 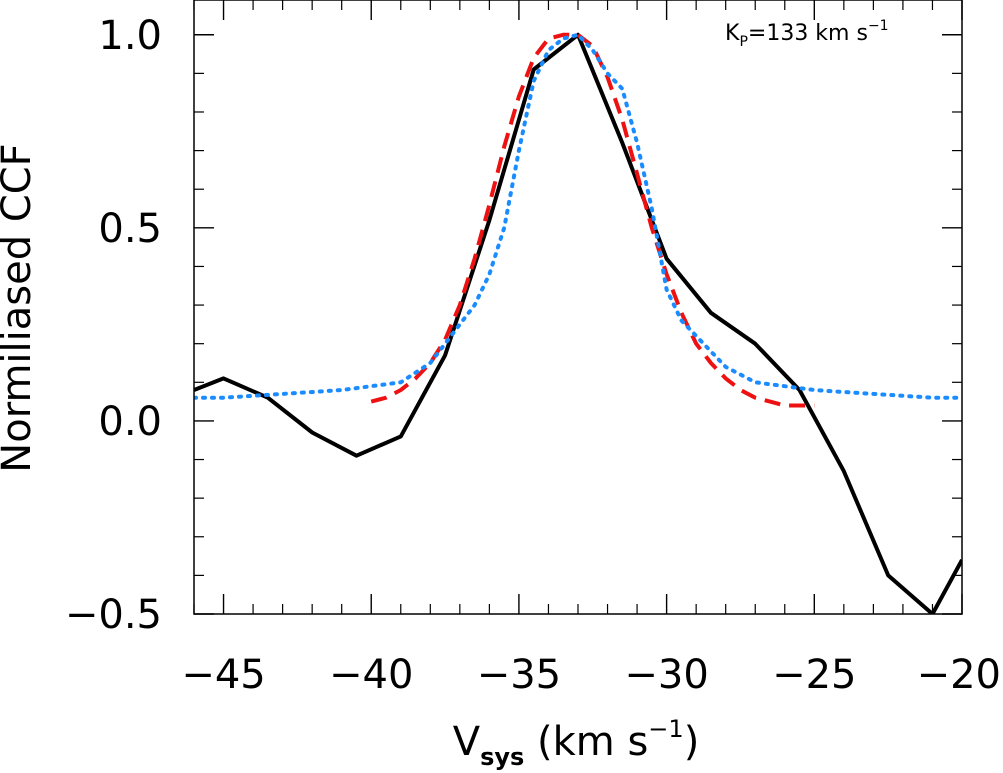 What do you see at coordinates (223, 675) in the screenshot?
I see `x-tick-label: −45` at bounding box center [223, 675].